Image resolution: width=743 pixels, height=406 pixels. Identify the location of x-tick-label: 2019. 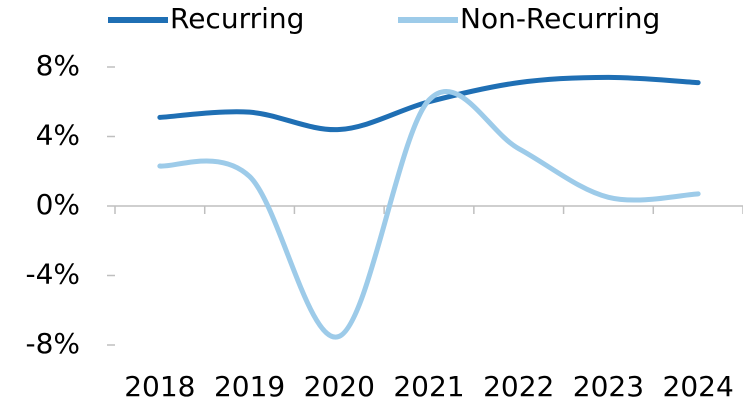
(249, 386).